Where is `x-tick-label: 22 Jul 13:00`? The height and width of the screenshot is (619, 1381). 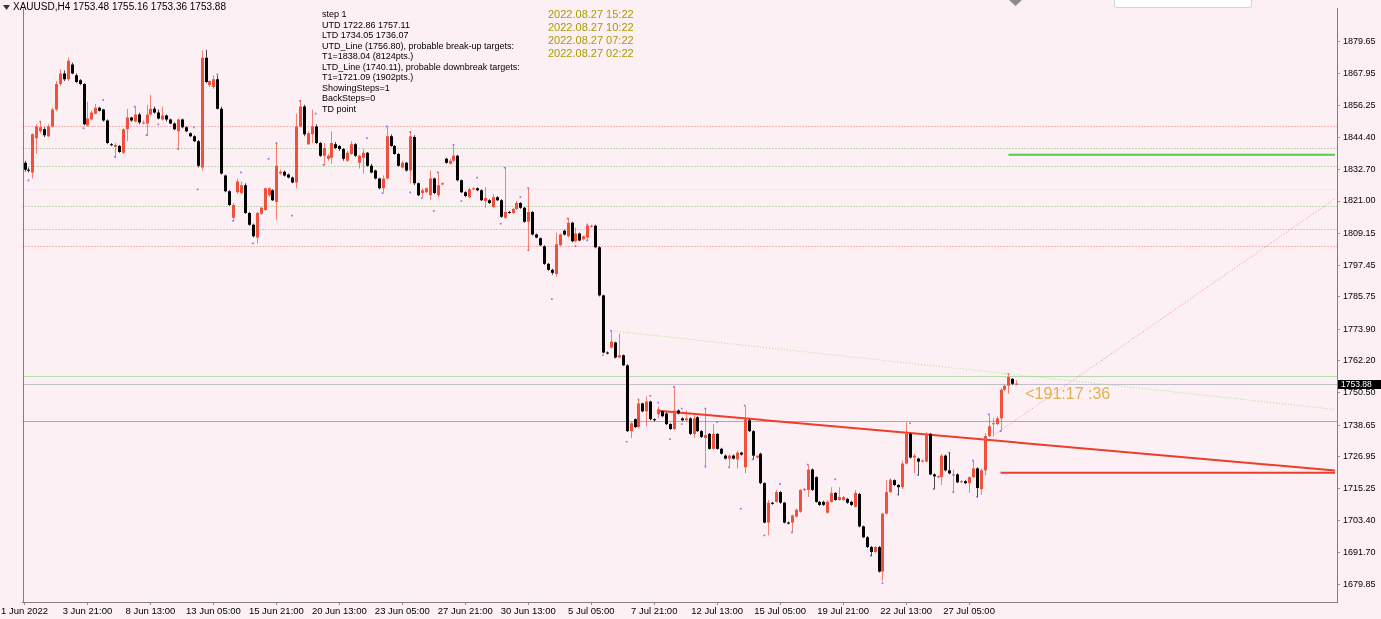
x-tick-label: 22 Jul 13:00 is located at coordinates (906, 611).